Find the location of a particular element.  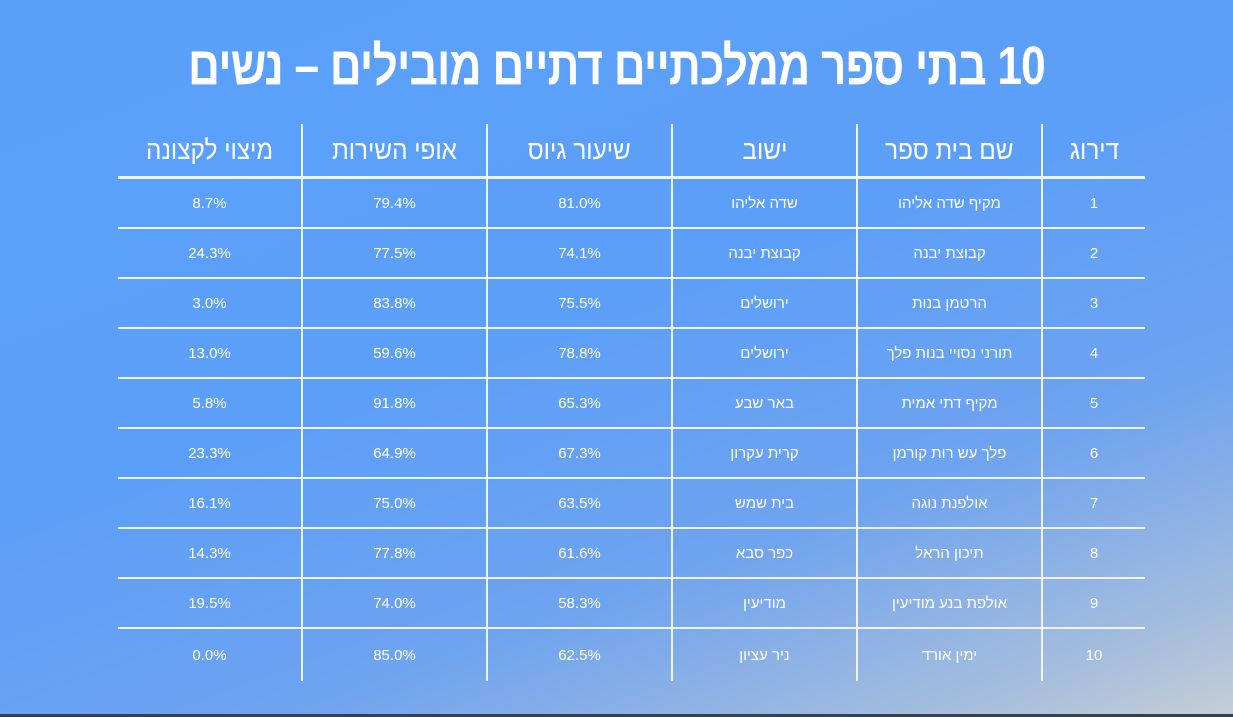

cell-school: אולפת בנע מודיעין is located at coordinates (949, 603).